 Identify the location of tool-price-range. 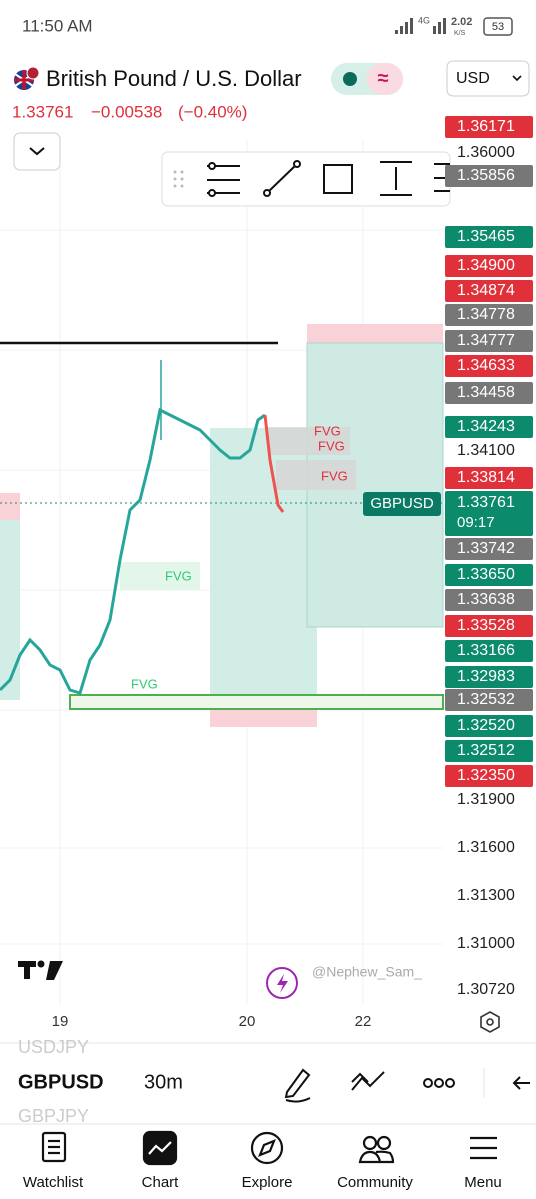
(396, 178).